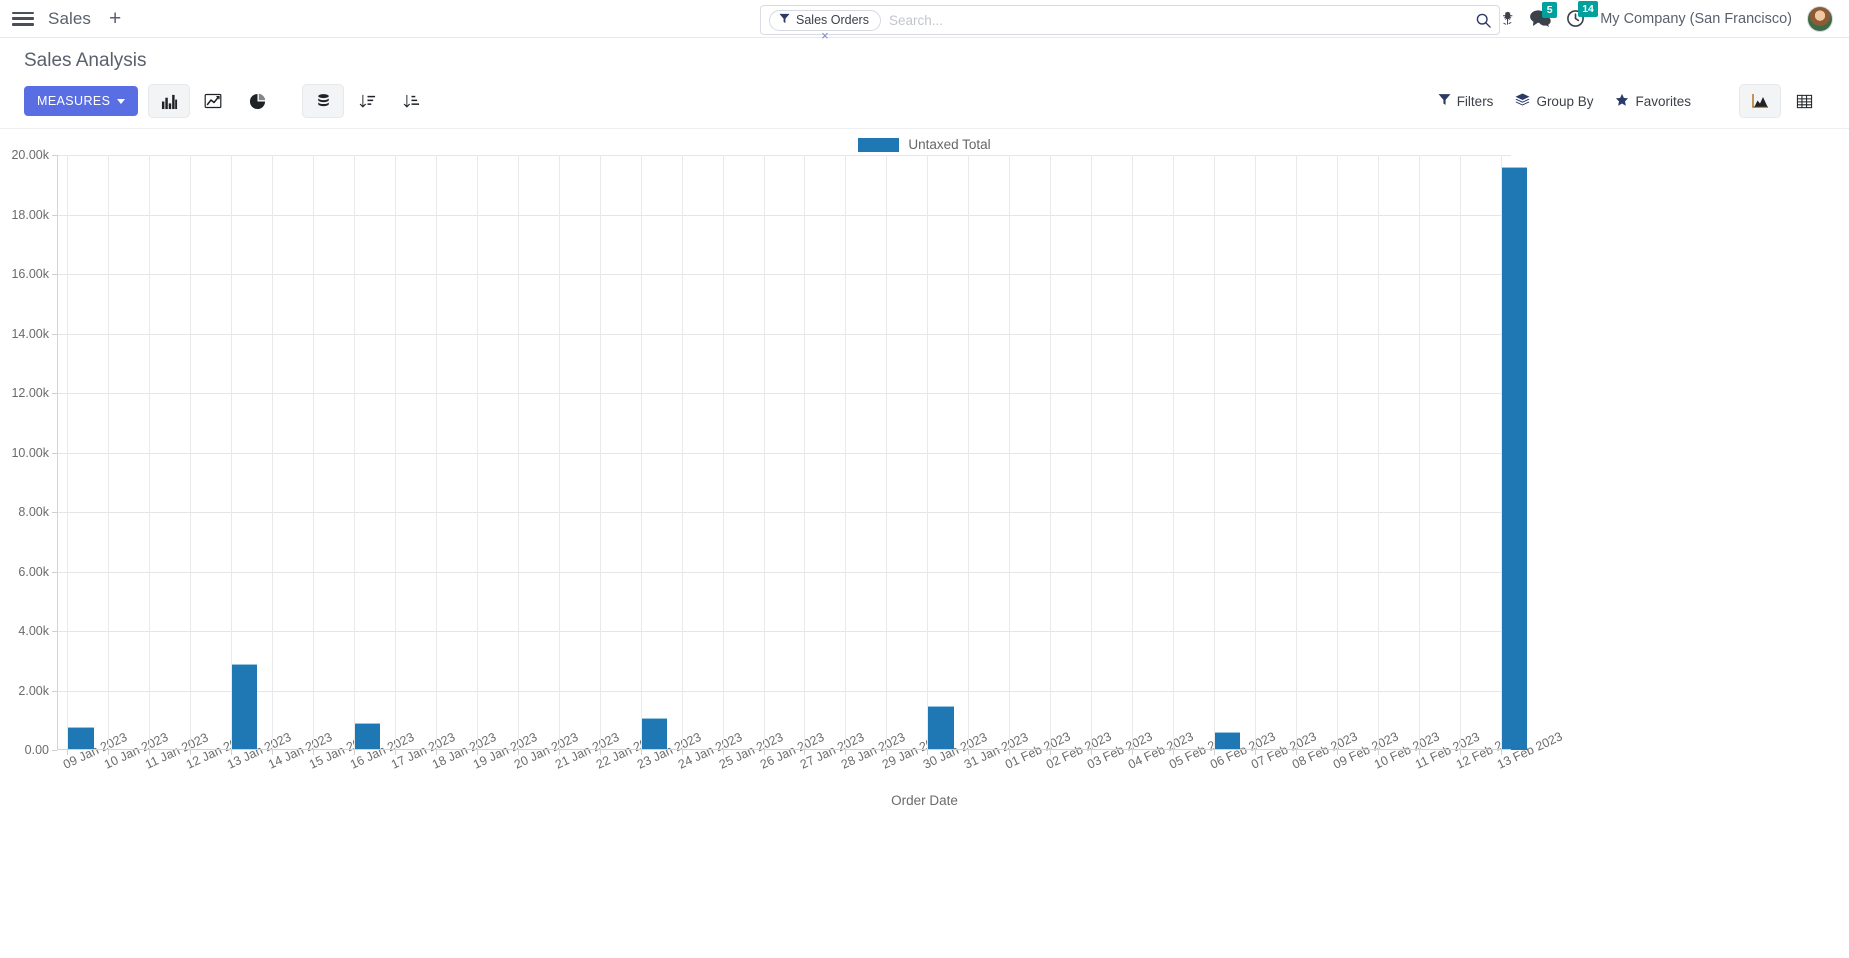 The width and height of the screenshot is (1849, 958). Describe the element at coordinates (257, 101) in the screenshot. I see `pie-chart-icon` at that location.